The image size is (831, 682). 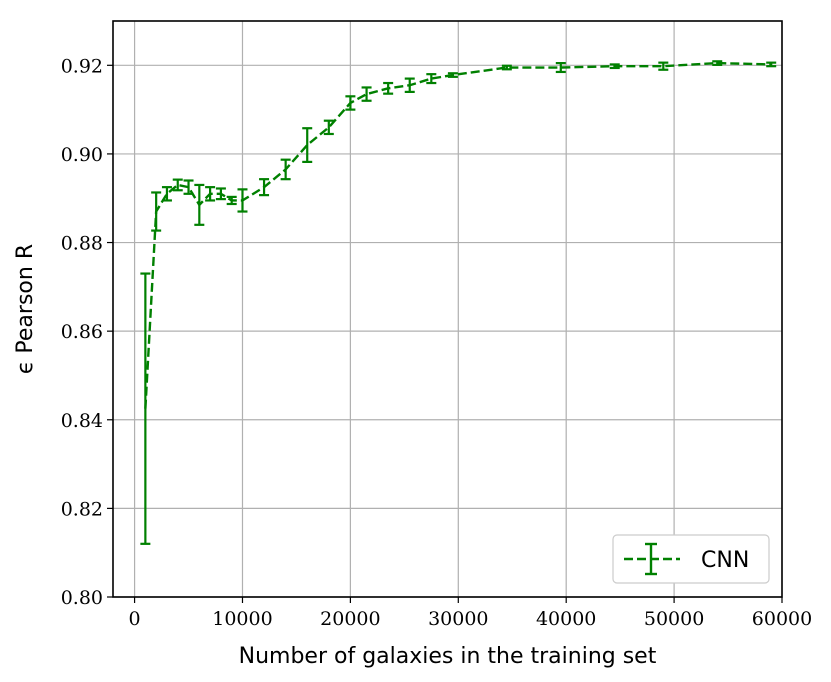 I want to click on y-axis-label: ϵ Pearson R, so click(x=25, y=309).